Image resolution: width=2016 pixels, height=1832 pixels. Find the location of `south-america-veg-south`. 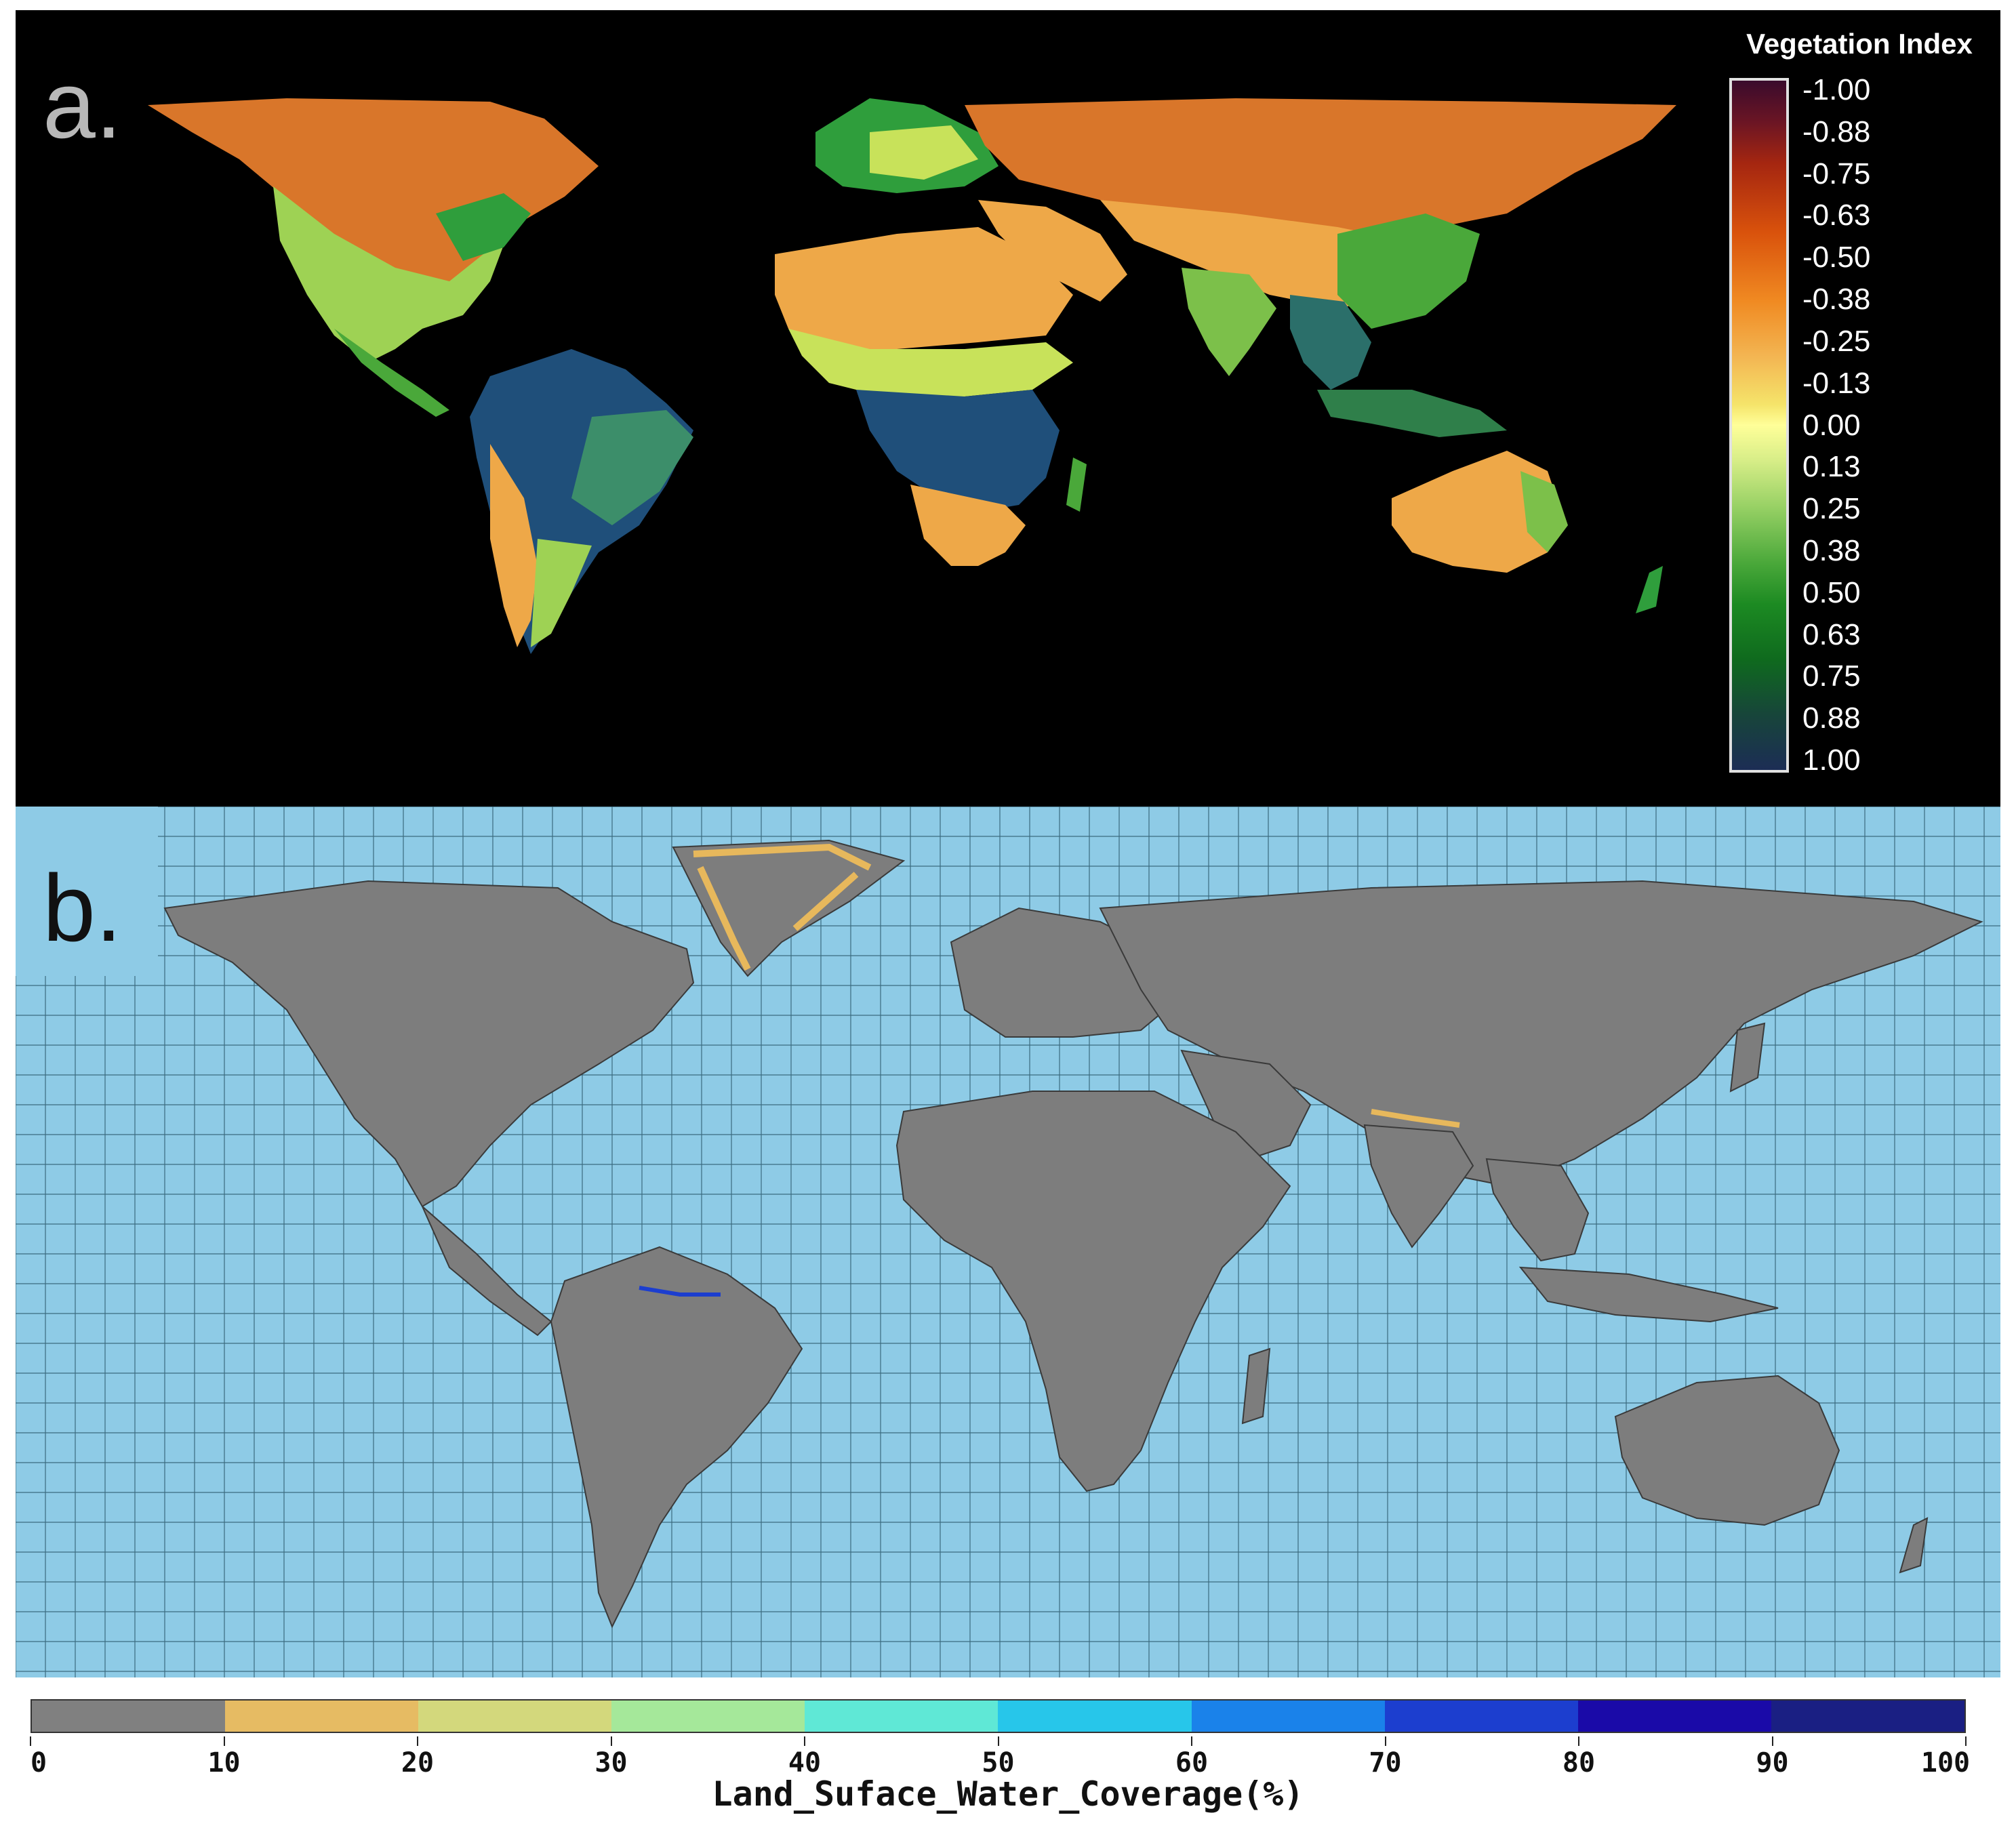

south-america-veg-south is located at coordinates (561, 593).